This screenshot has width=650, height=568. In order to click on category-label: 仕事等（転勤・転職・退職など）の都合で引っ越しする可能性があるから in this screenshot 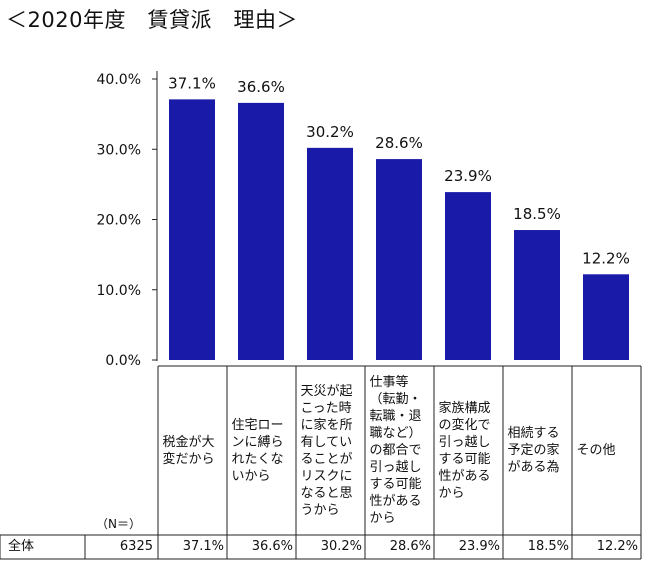, I will do `click(395, 450)`.